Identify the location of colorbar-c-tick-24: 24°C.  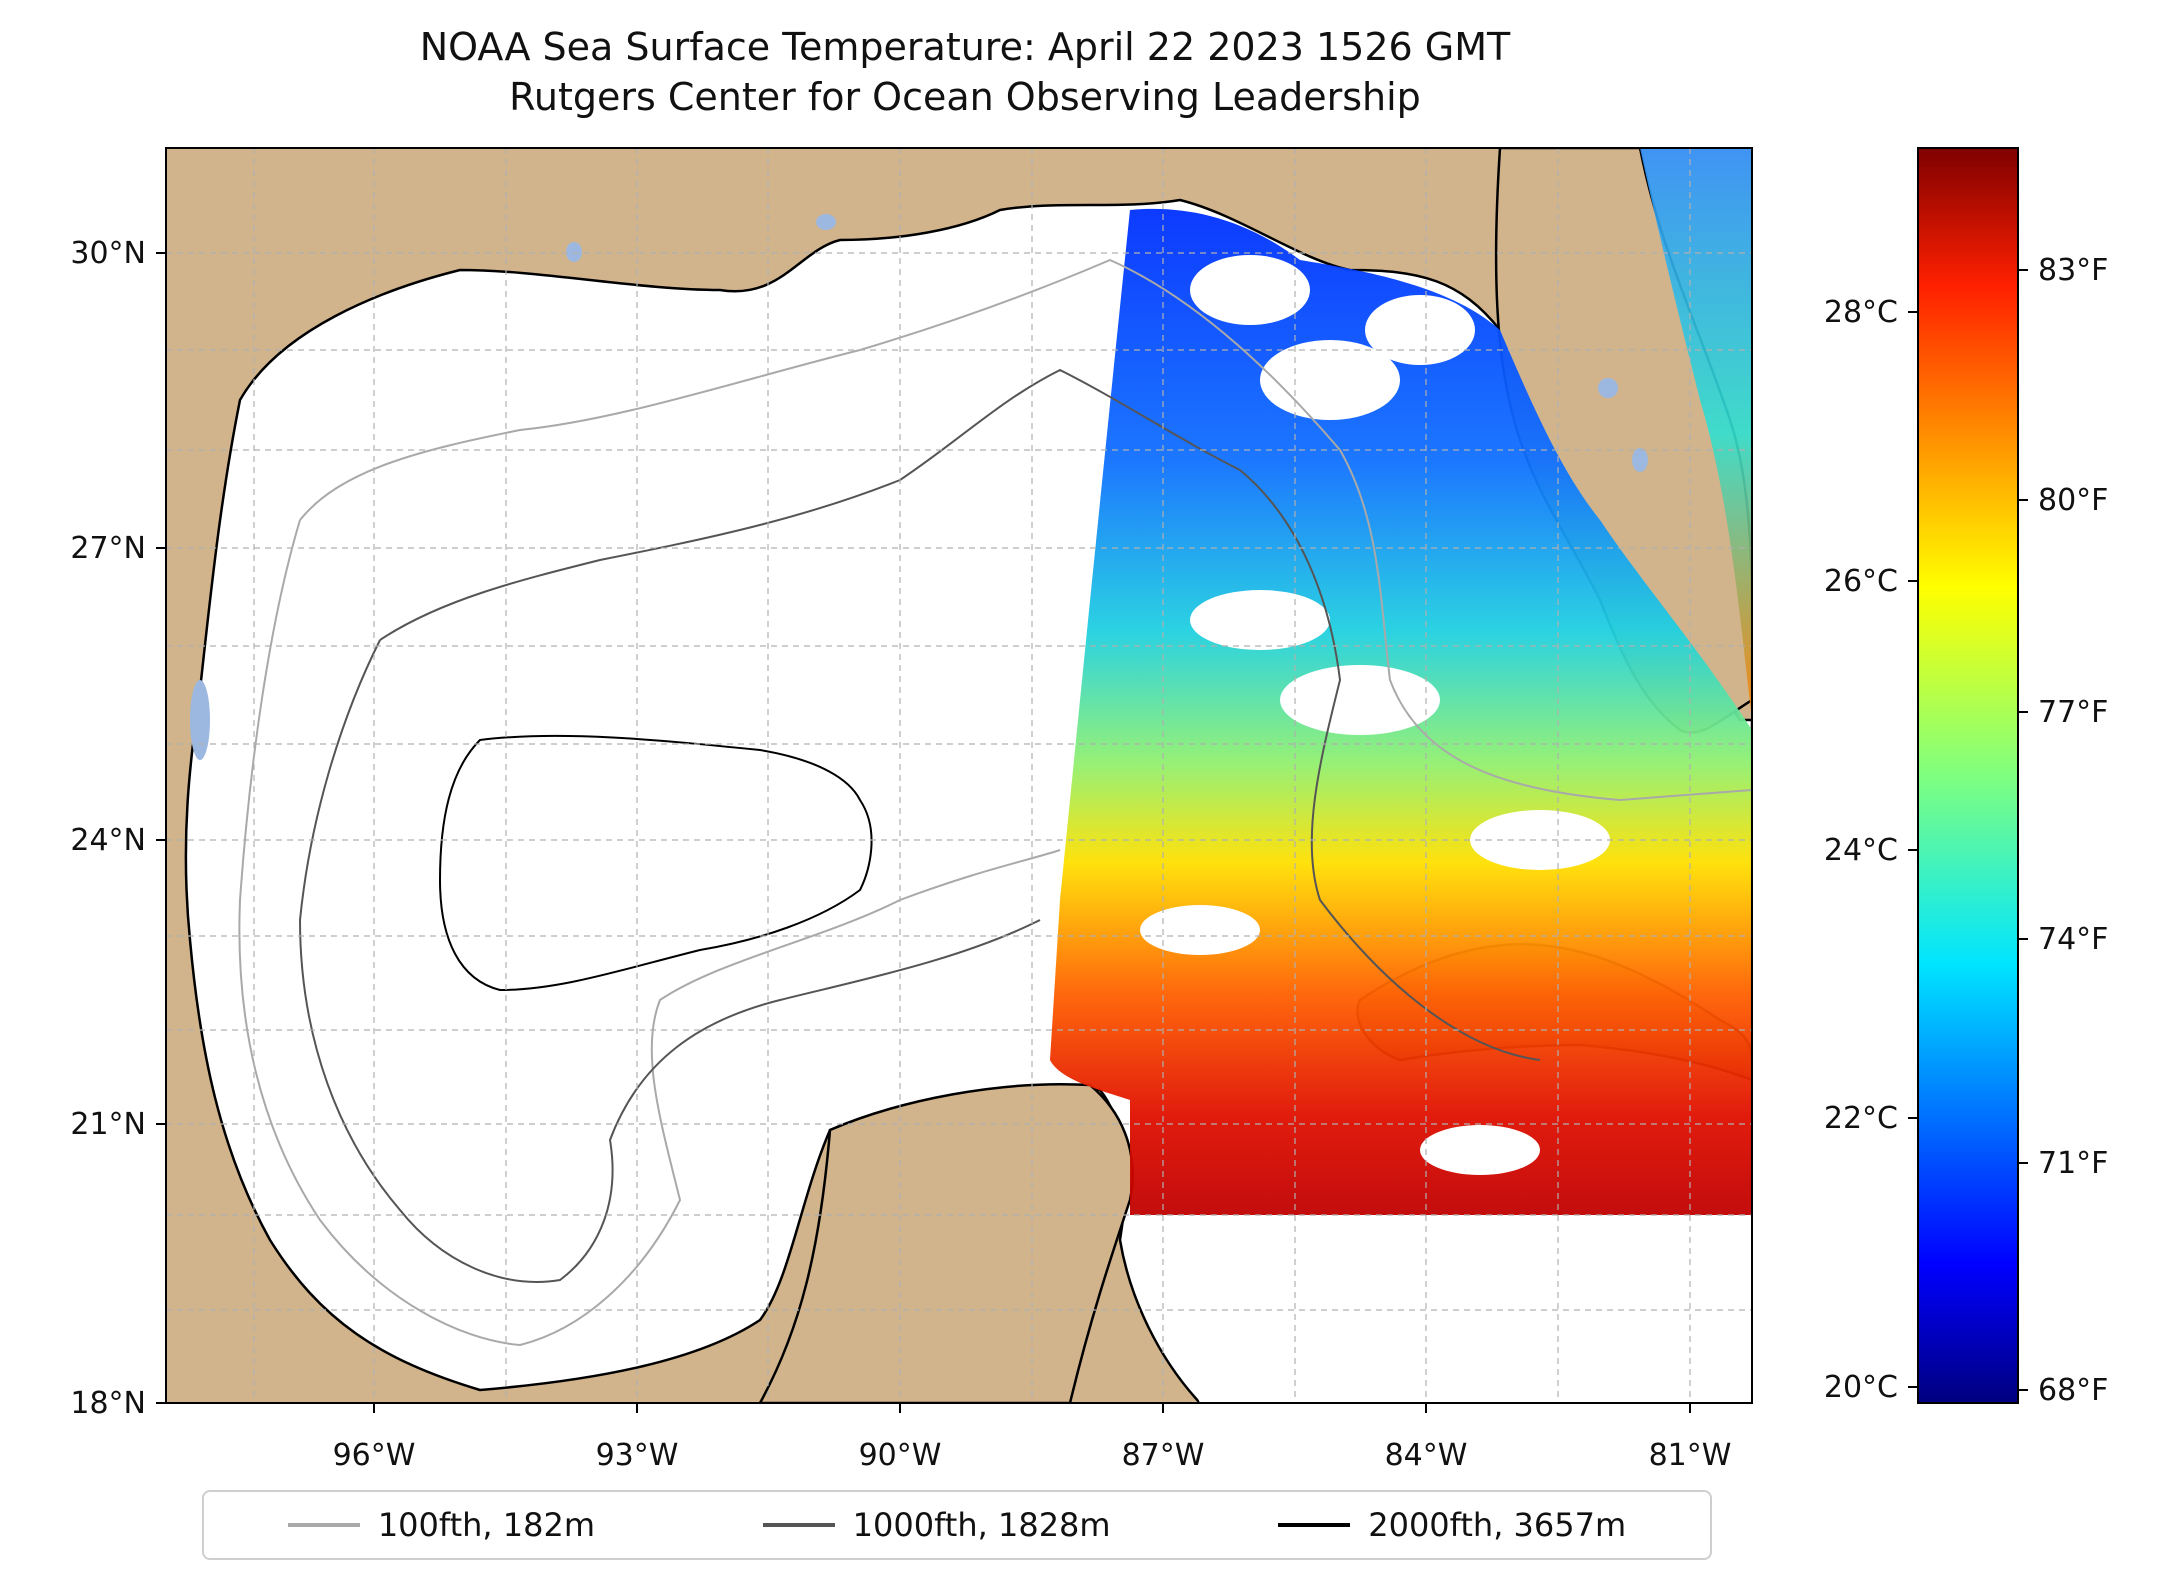
(1861, 850).